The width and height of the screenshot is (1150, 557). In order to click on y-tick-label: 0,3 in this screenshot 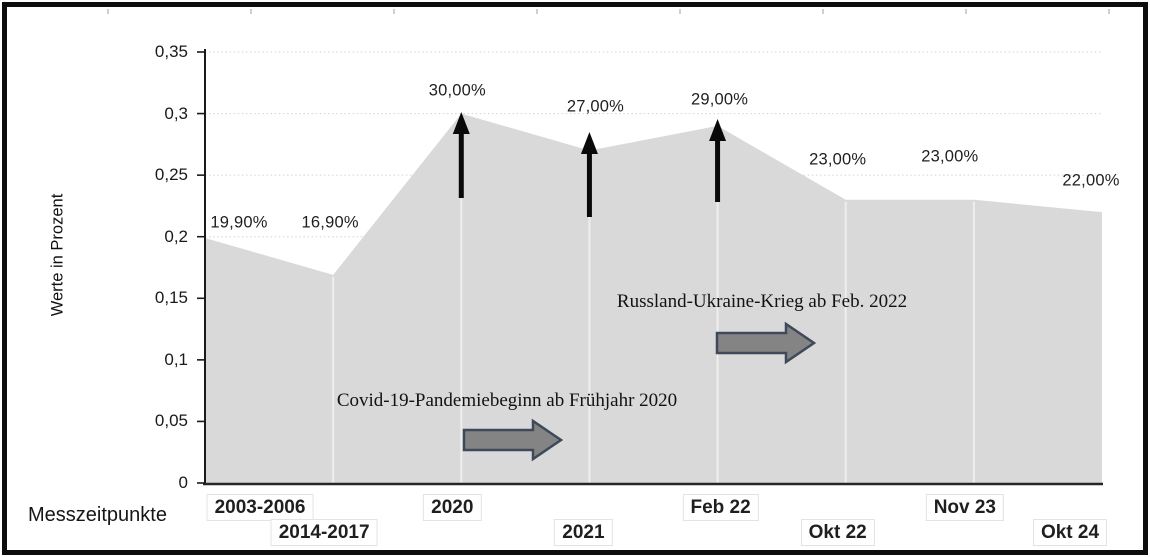, I will do `click(176, 113)`.